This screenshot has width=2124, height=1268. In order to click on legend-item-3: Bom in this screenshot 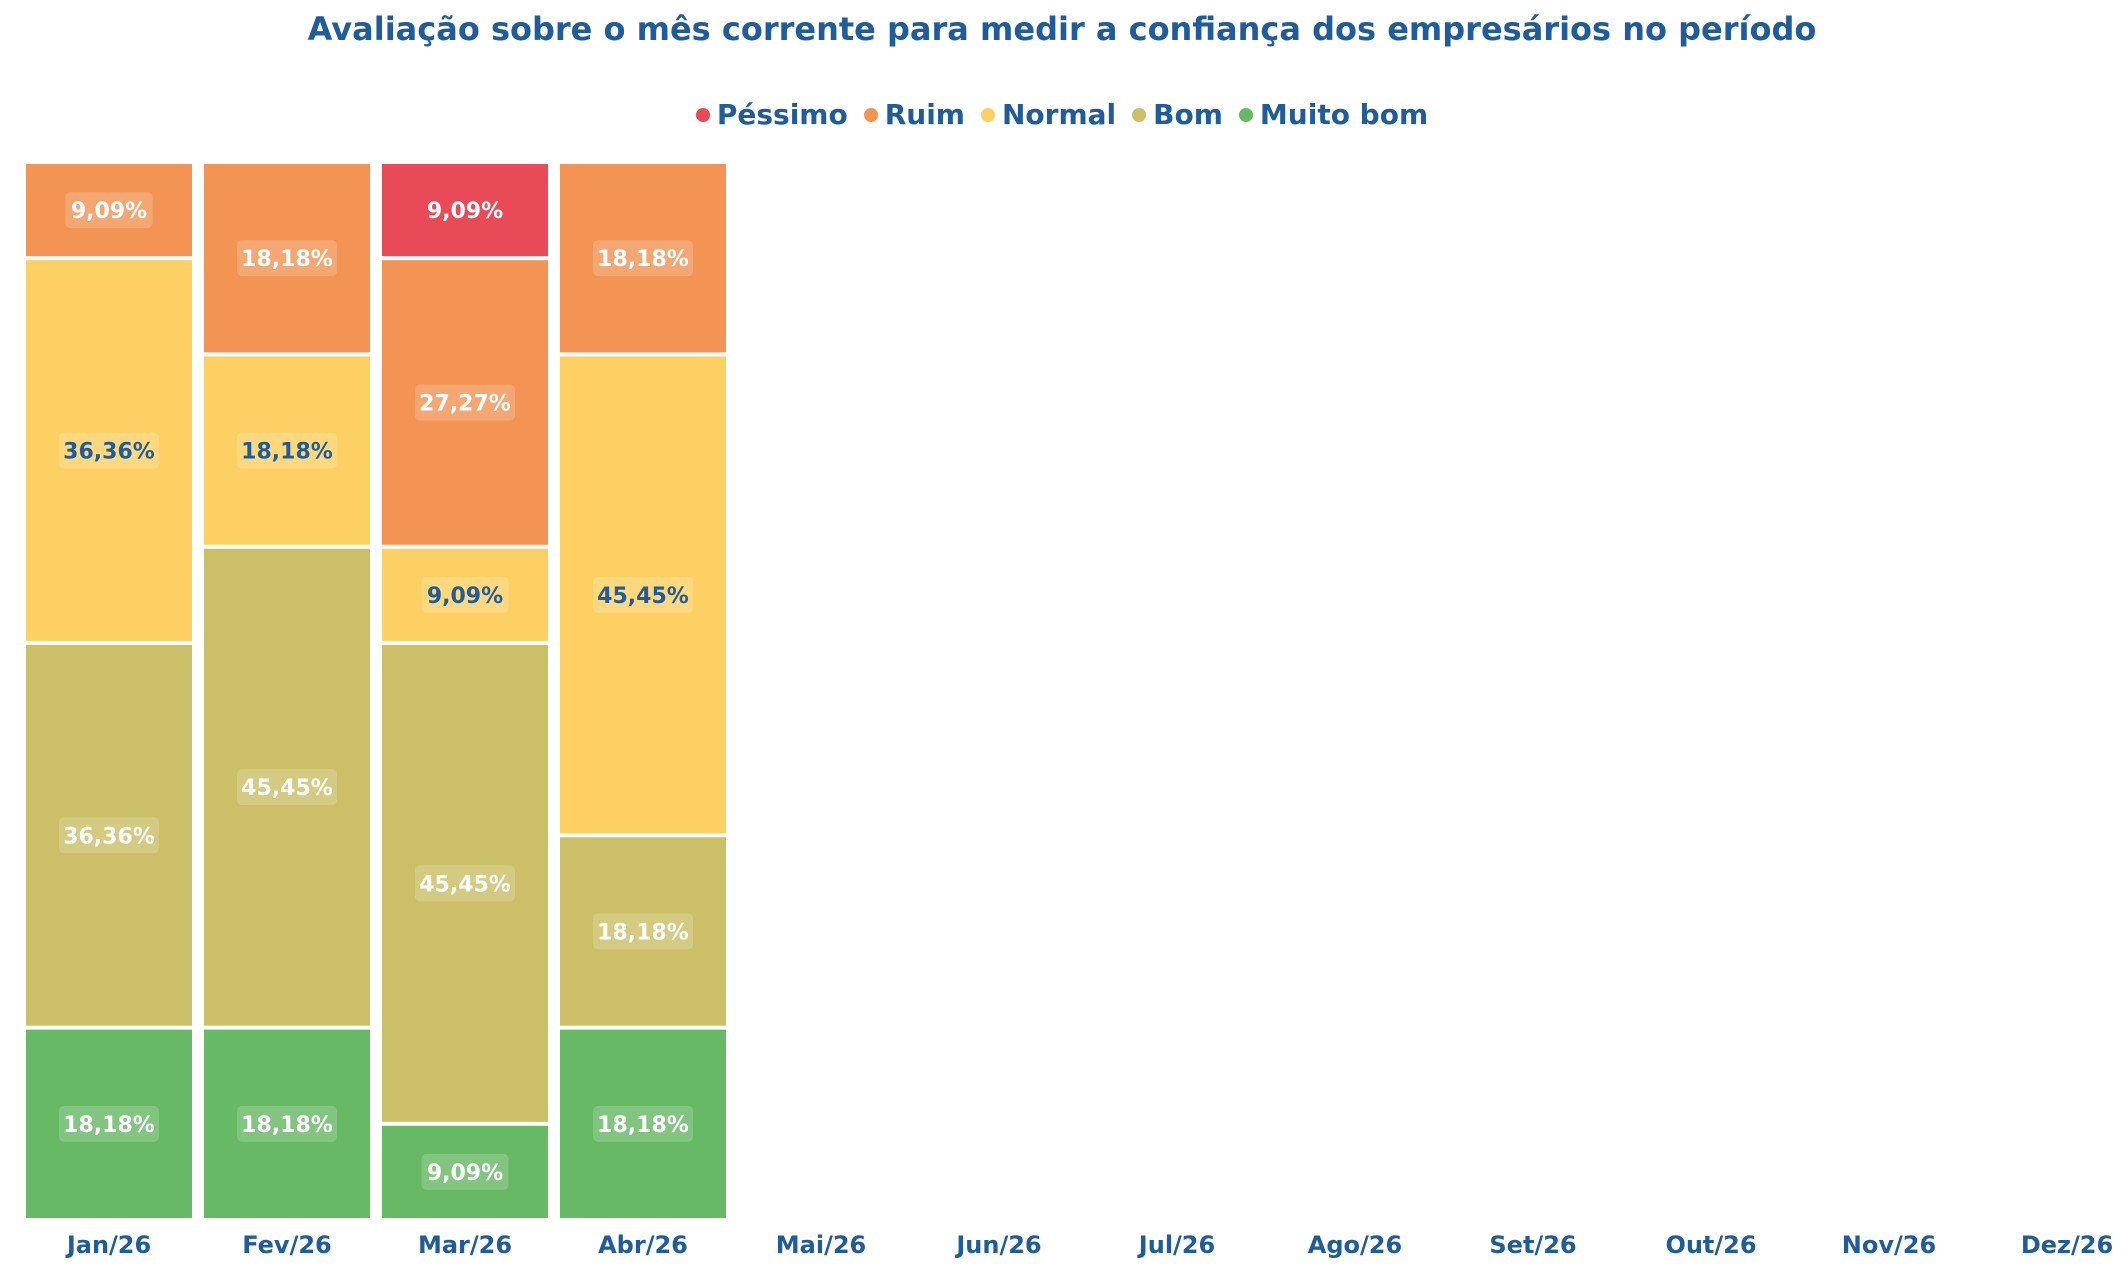, I will do `click(1177, 114)`.